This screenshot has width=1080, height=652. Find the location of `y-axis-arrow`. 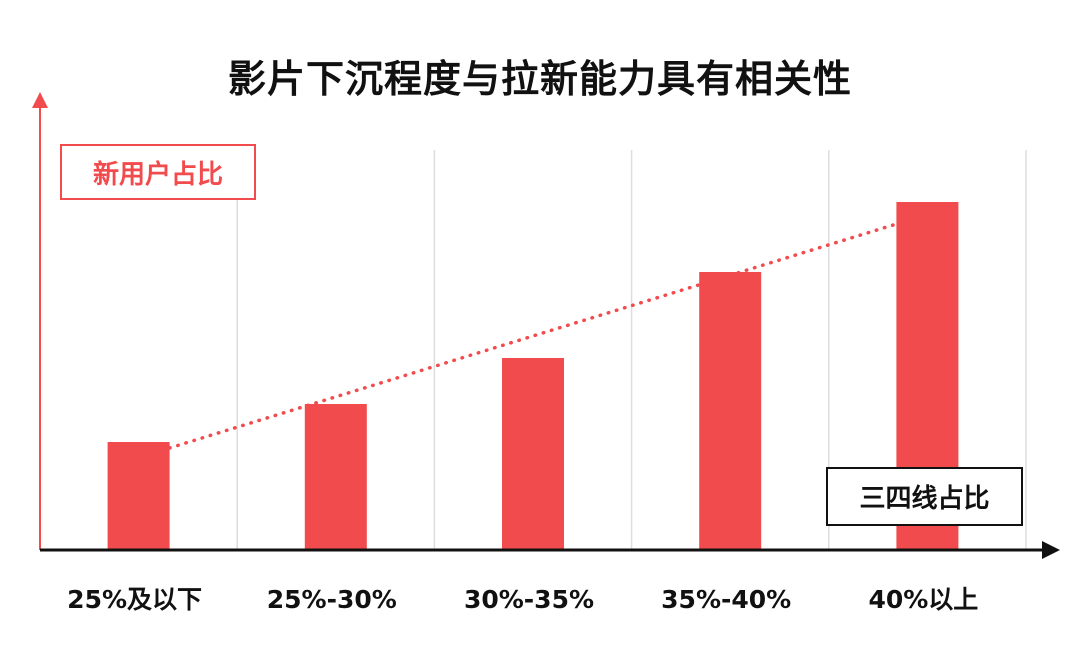

y-axis-arrow is located at coordinates (40, 100).